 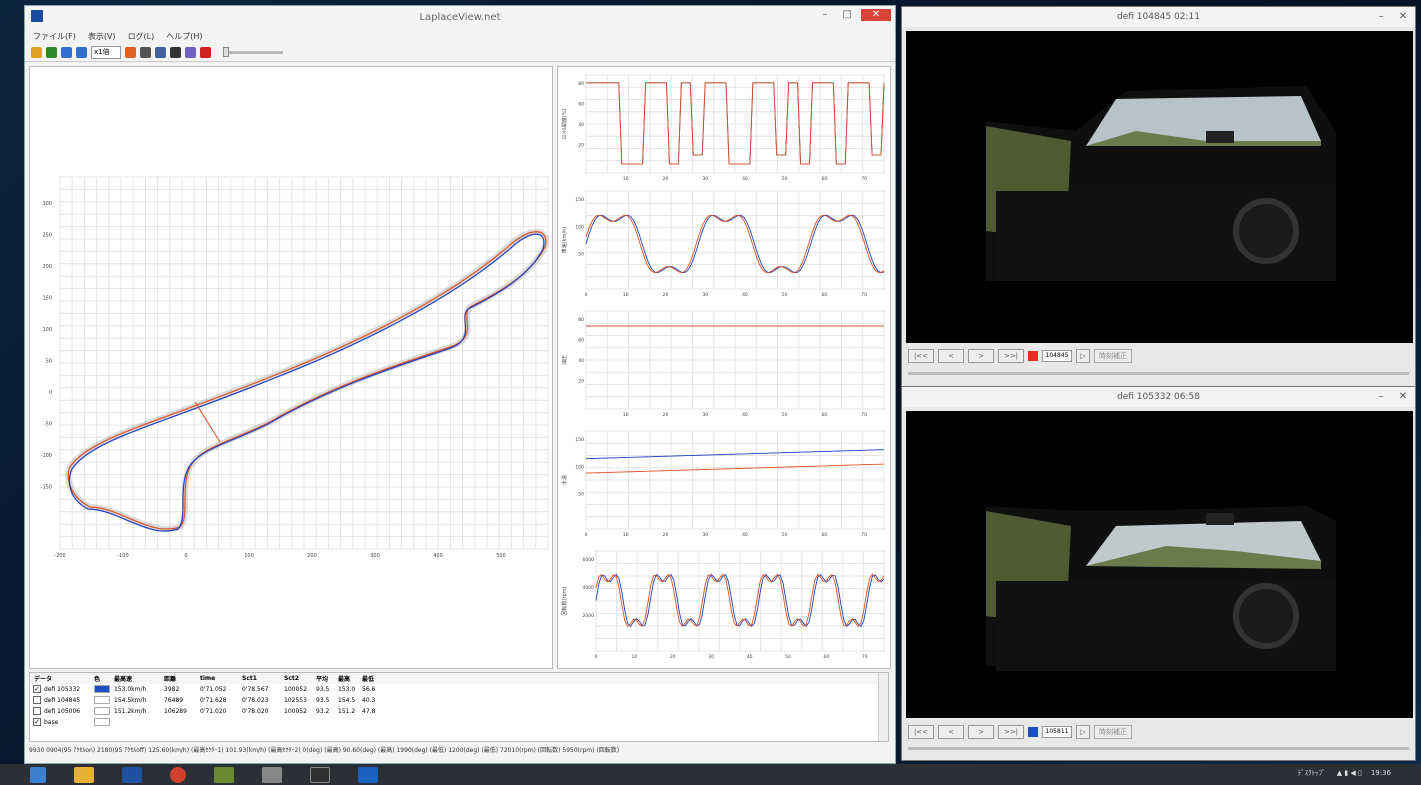 What do you see at coordinates (141, 36) in the screenshot?
I see `menu-log: ログ(L)` at bounding box center [141, 36].